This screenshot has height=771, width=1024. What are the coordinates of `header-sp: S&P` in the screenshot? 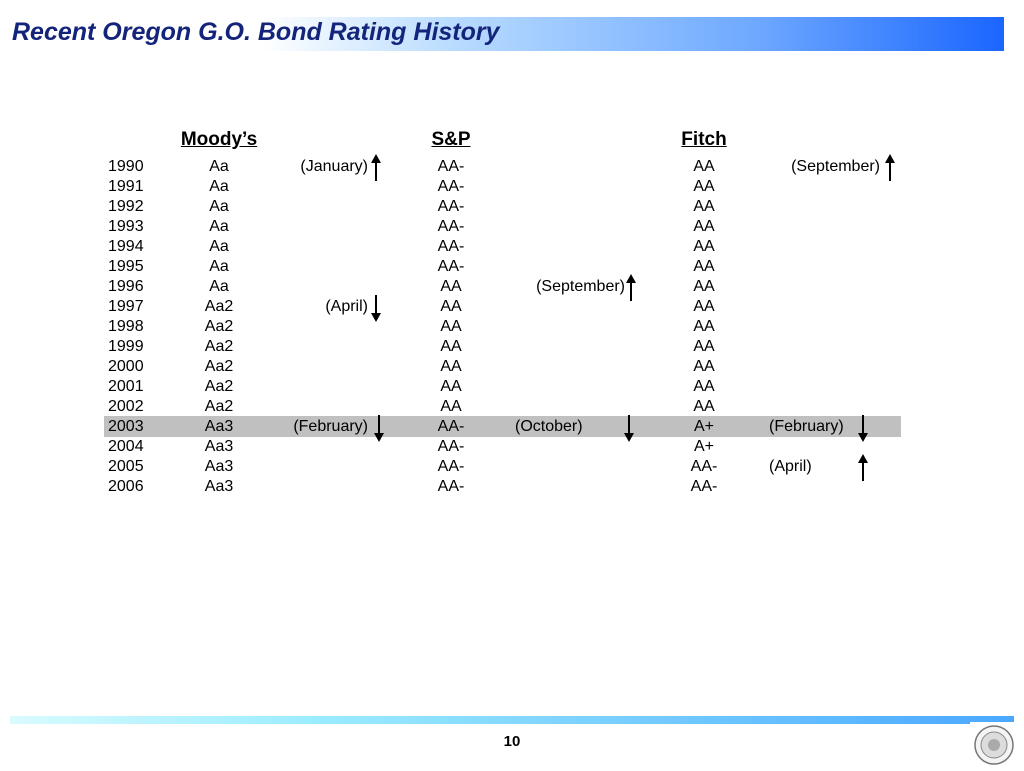 It's located at (451, 139).